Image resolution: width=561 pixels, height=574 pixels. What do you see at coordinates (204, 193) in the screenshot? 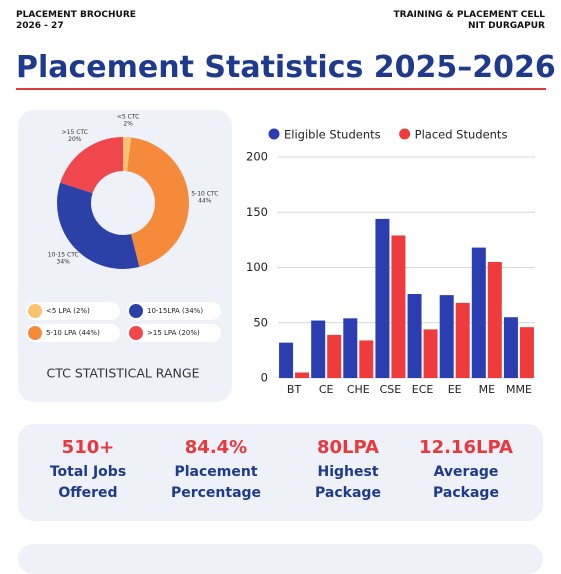
I see `slice-label: 5-10 CTC` at bounding box center [204, 193].